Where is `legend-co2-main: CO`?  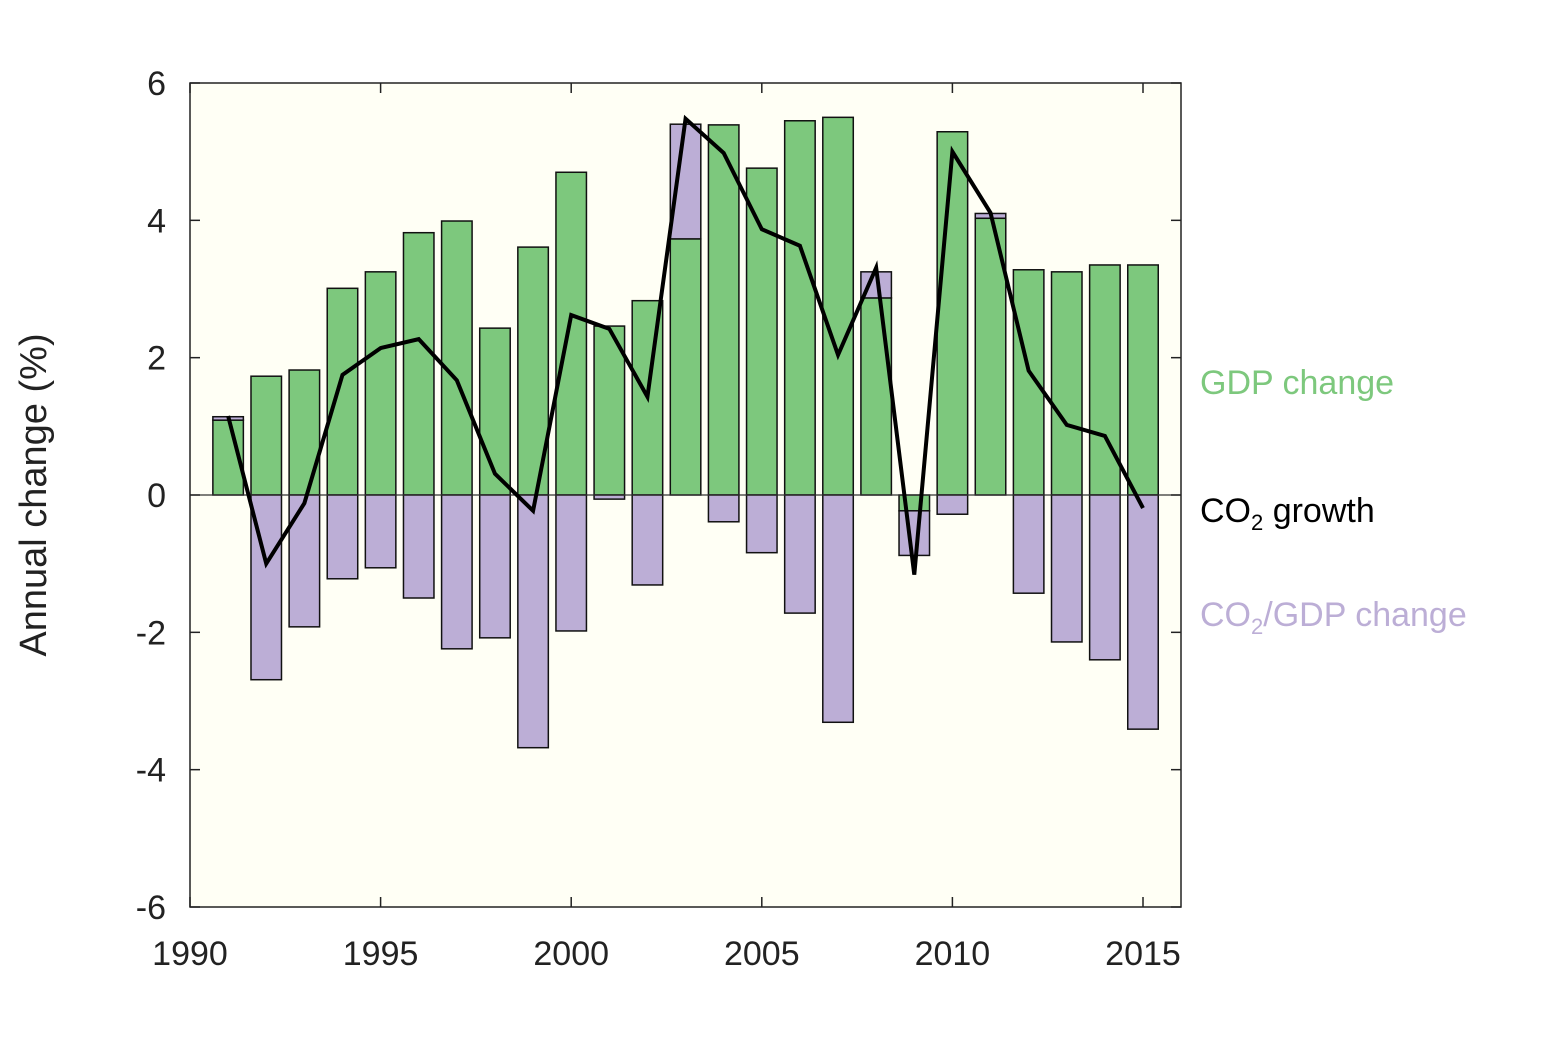
legend-co2-main: CO is located at coordinates (1225, 511).